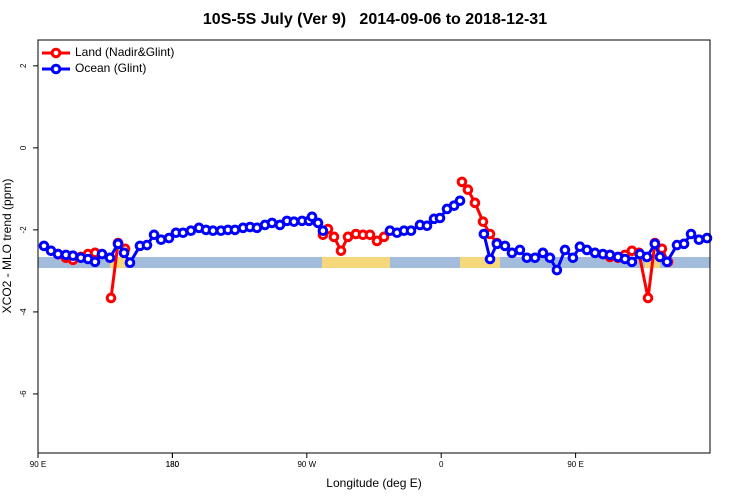 The image size is (750, 500). What do you see at coordinates (23, 312) in the screenshot?
I see `y-tick-label: -4` at bounding box center [23, 312].